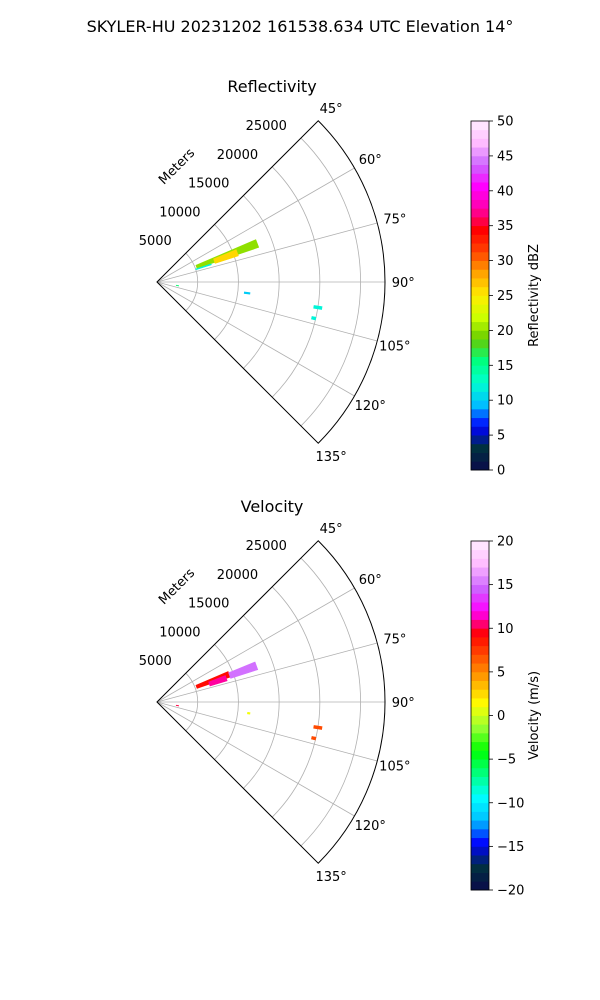 Image resolution: width=600 pixels, height=1000 pixels. Describe the element at coordinates (505, 156) in the screenshot. I see `colorbar-tick-label-9: 45` at that location.